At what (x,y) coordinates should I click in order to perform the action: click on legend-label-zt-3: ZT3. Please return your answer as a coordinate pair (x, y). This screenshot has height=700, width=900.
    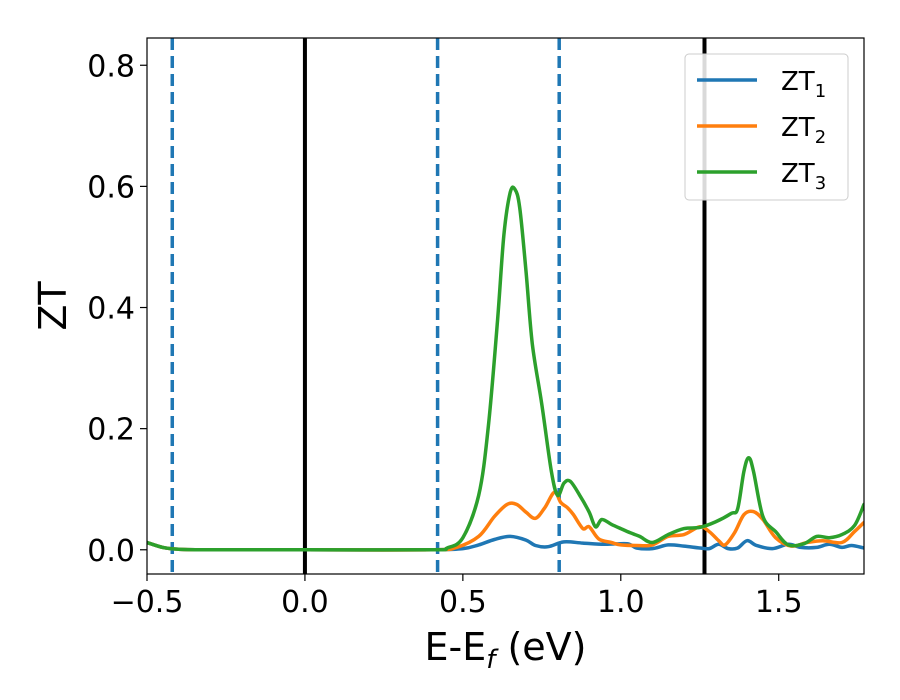
    Looking at the image, I should click on (803, 176).